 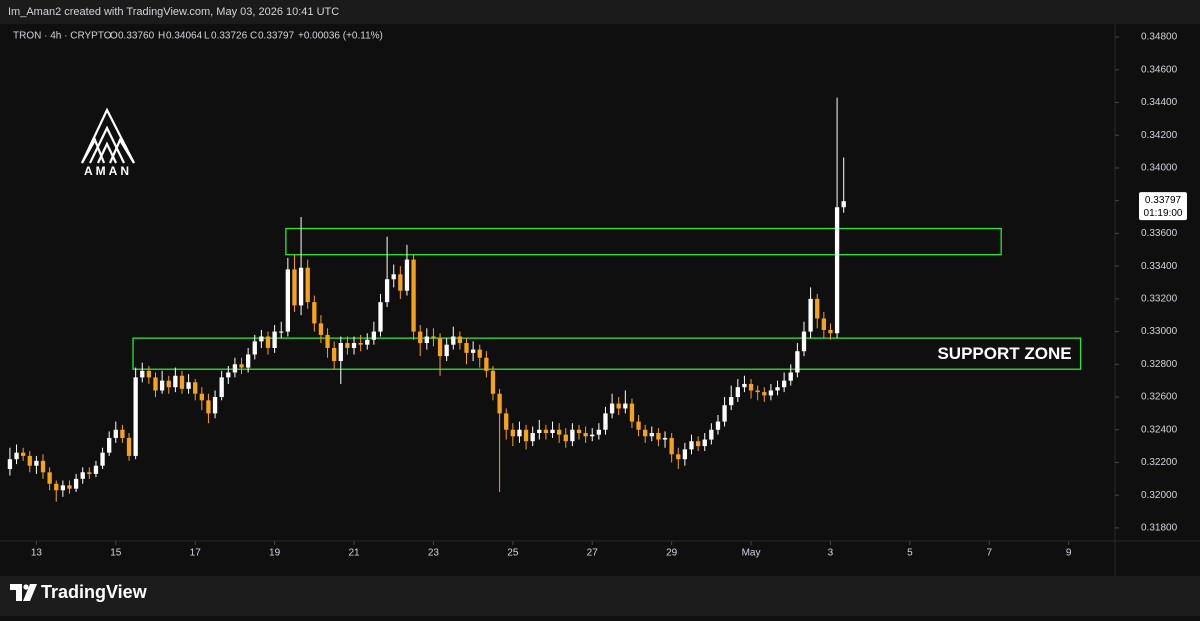 What do you see at coordinates (108, 171) in the screenshot?
I see `logo-text: AMAN` at bounding box center [108, 171].